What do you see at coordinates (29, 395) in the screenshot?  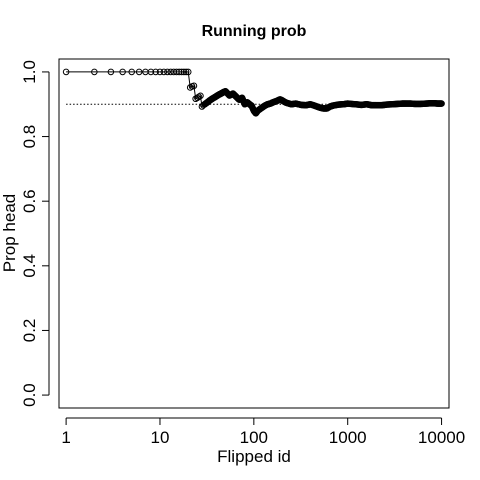 I see `y-tick-label: 0.0` at bounding box center [29, 395].